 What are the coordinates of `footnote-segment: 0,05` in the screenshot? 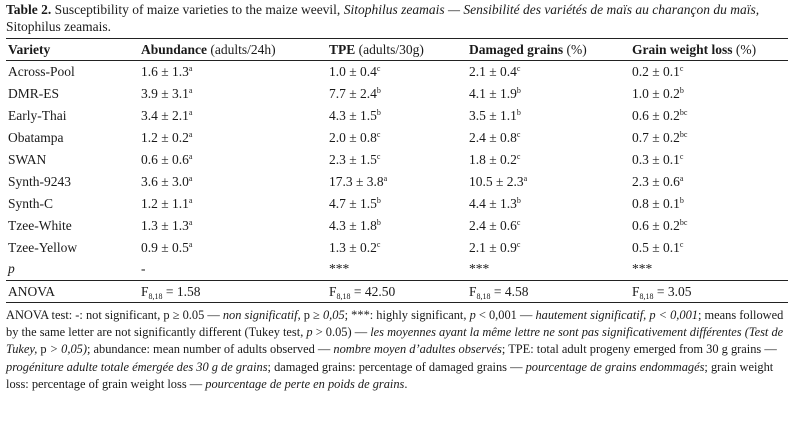 It's located at (333, 315).